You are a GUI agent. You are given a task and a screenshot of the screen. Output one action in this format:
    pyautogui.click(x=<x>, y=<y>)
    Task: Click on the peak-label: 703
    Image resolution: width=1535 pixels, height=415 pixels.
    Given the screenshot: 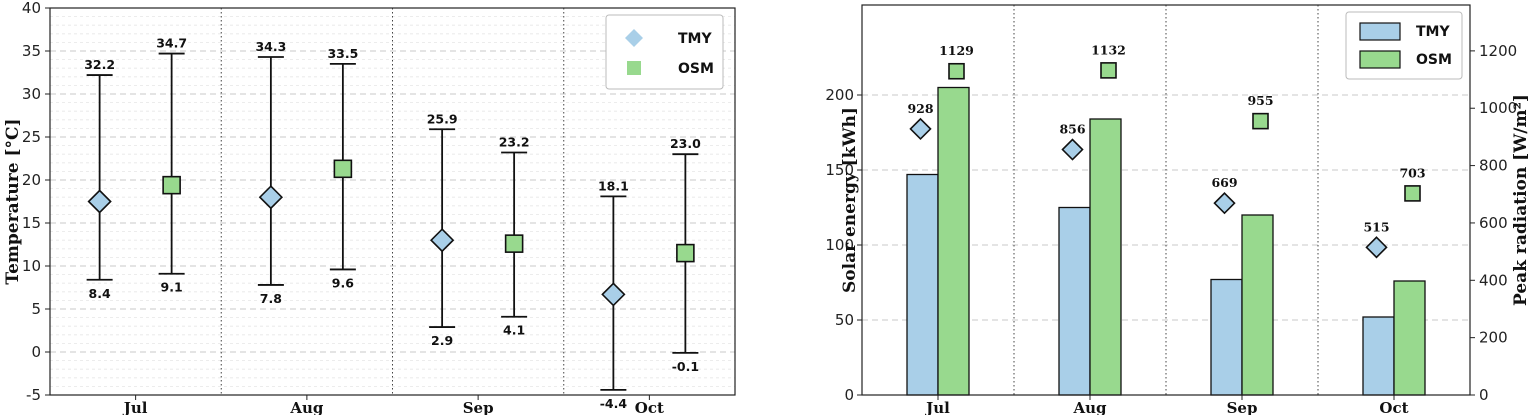 What is the action you would take?
    pyautogui.click(x=1412, y=172)
    